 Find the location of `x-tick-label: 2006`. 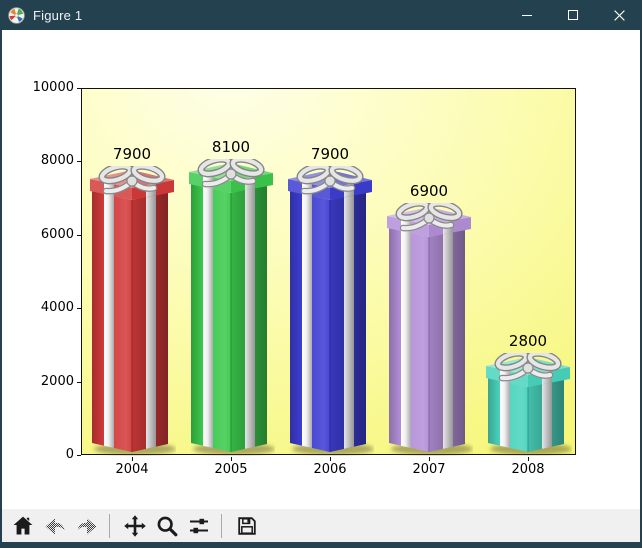

x-tick-label: 2006 is located at coordinates (330, 469).